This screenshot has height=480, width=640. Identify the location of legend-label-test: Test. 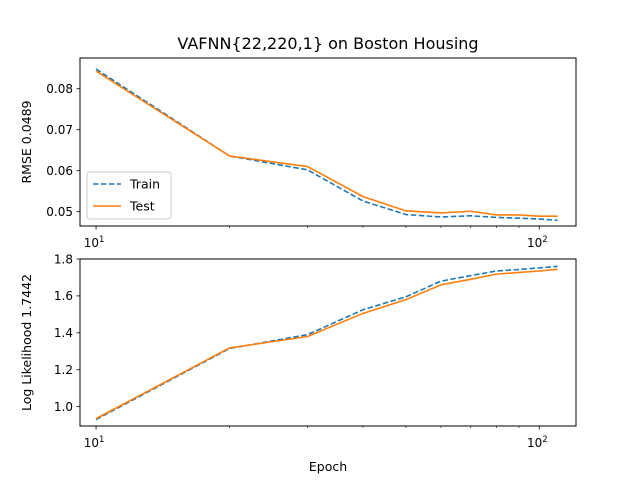
(142, 206).